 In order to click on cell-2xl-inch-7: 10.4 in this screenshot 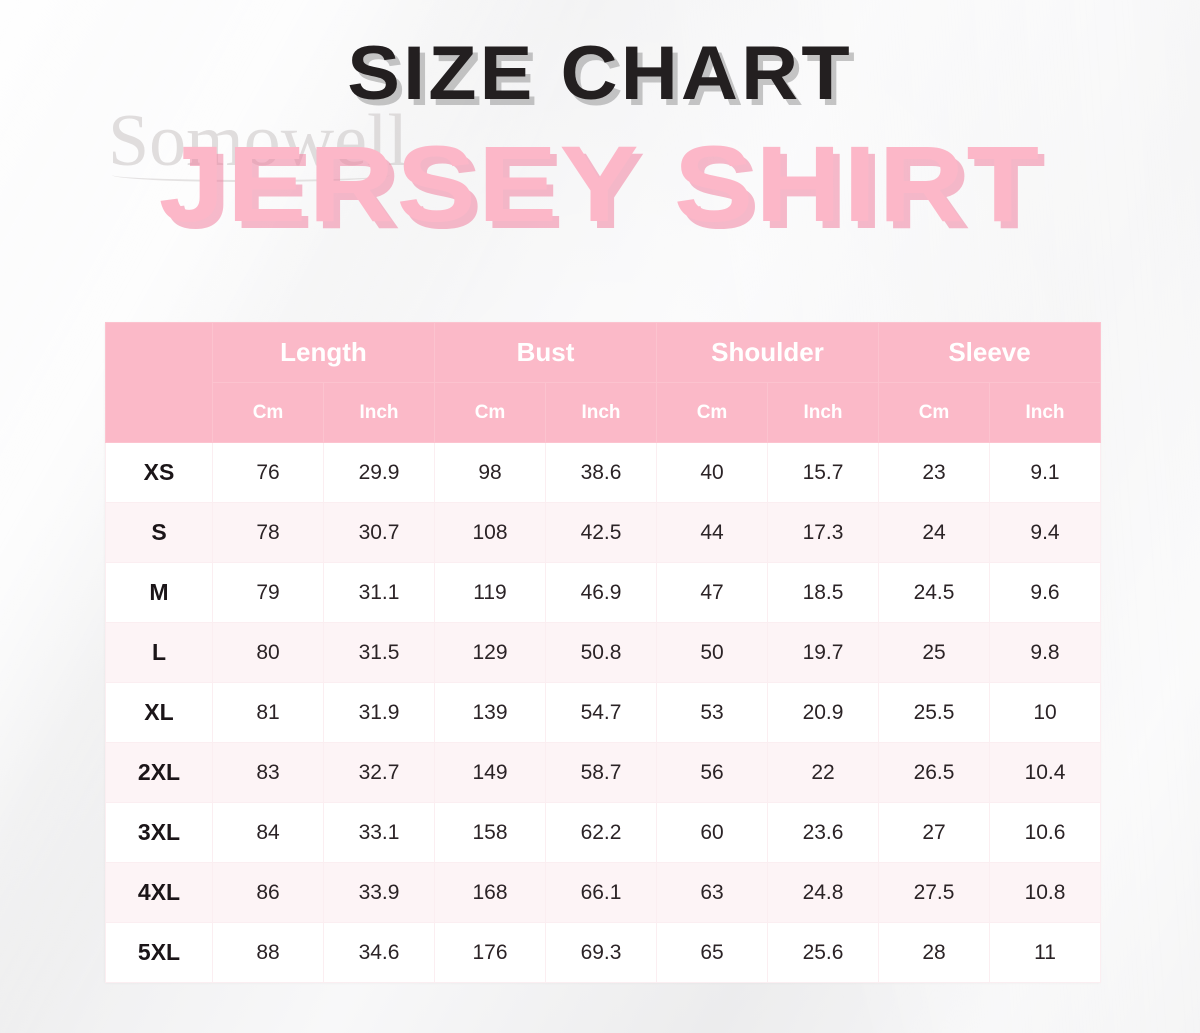, I will do `click(1045, 772)`.